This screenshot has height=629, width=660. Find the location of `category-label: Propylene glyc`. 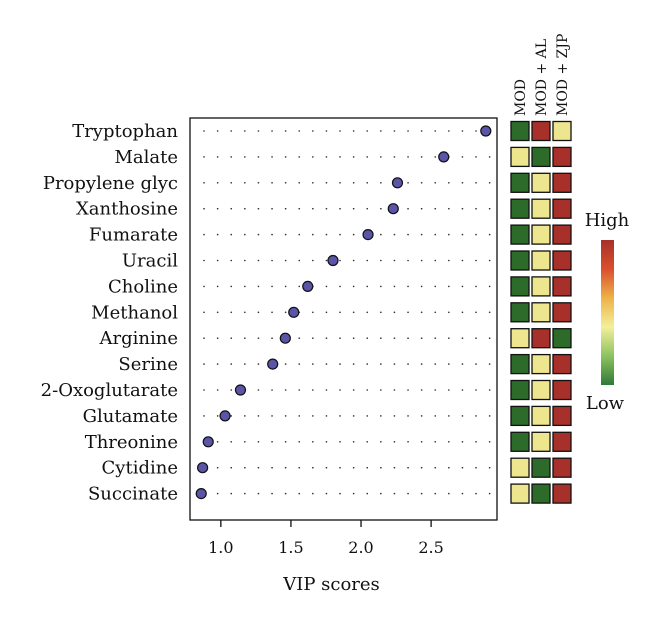

category-label: Propylene glyc is located at coordinates (110, 183).